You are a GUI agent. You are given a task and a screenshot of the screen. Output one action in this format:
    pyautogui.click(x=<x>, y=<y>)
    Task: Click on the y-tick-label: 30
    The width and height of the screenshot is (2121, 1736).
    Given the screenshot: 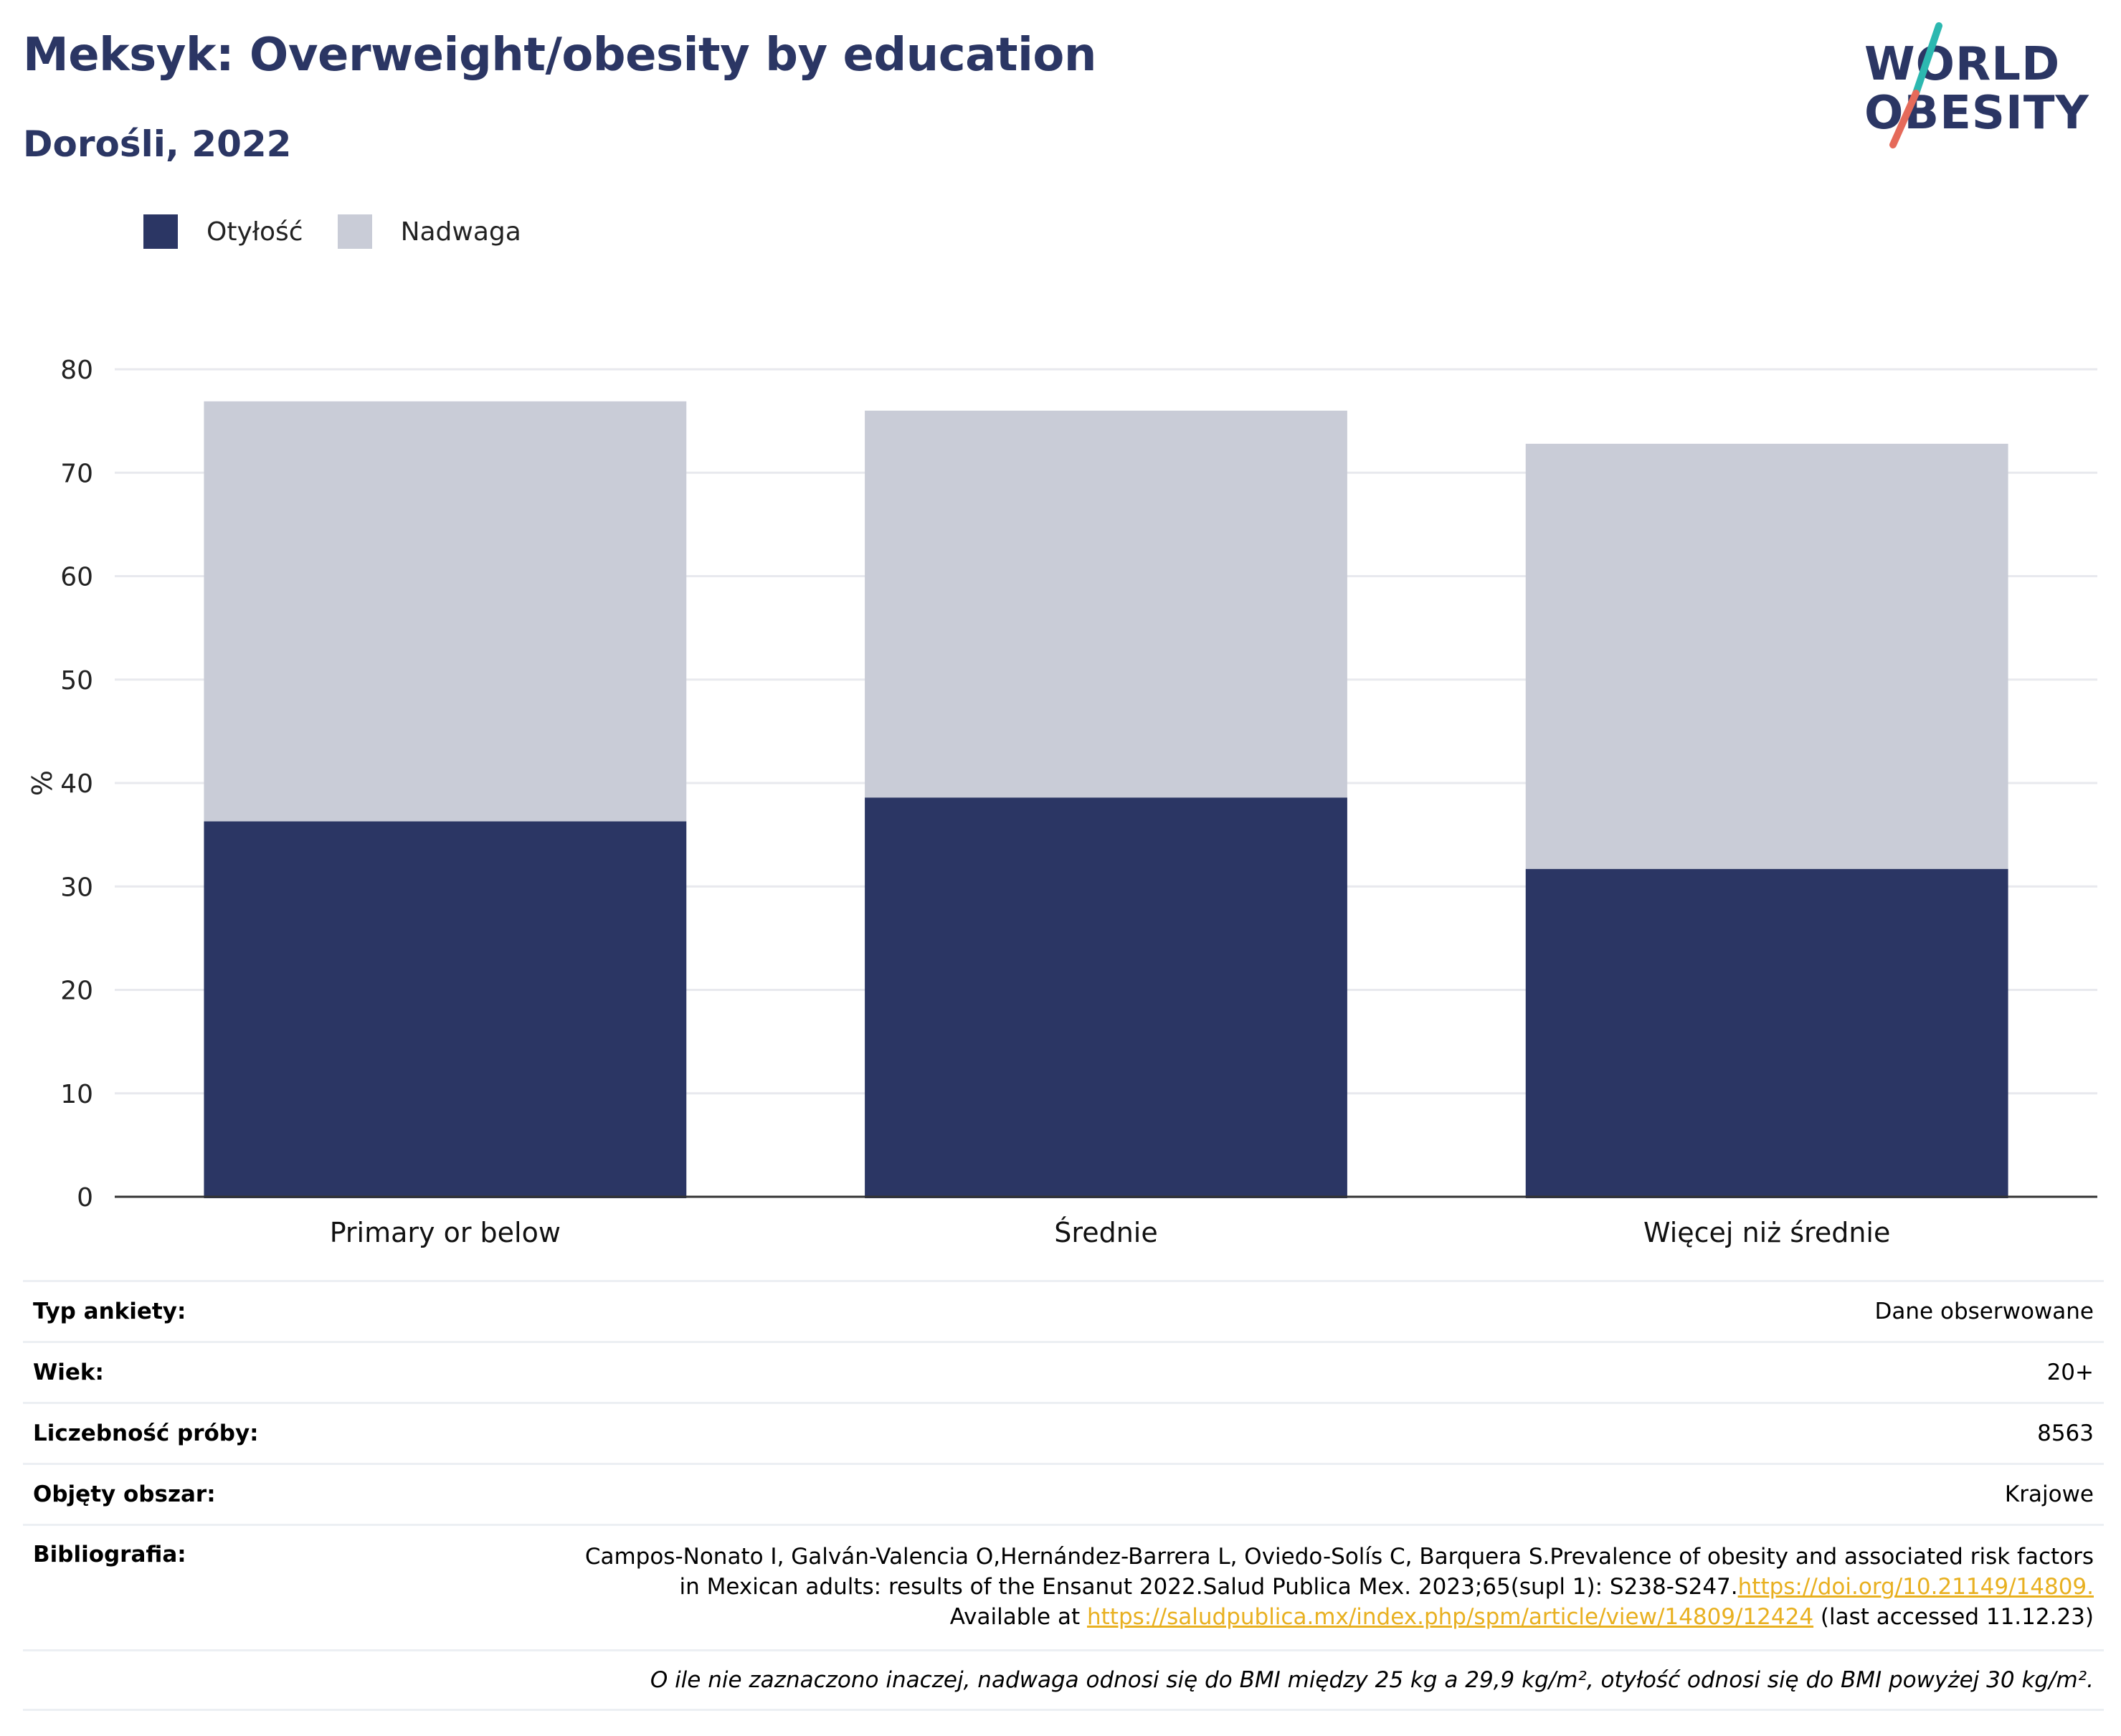 What is the action you would take?
    pyautogui.click(x=76, y=888)
    